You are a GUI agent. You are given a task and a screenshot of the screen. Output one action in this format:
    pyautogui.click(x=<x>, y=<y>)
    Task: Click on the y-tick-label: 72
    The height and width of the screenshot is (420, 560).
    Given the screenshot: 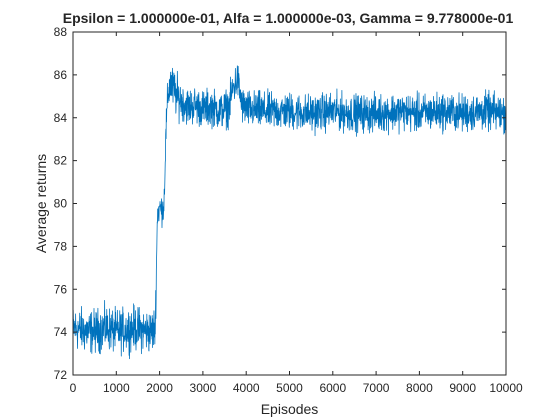 What is the action you would take?
    pyautogui.click(x=61, y=375)
    